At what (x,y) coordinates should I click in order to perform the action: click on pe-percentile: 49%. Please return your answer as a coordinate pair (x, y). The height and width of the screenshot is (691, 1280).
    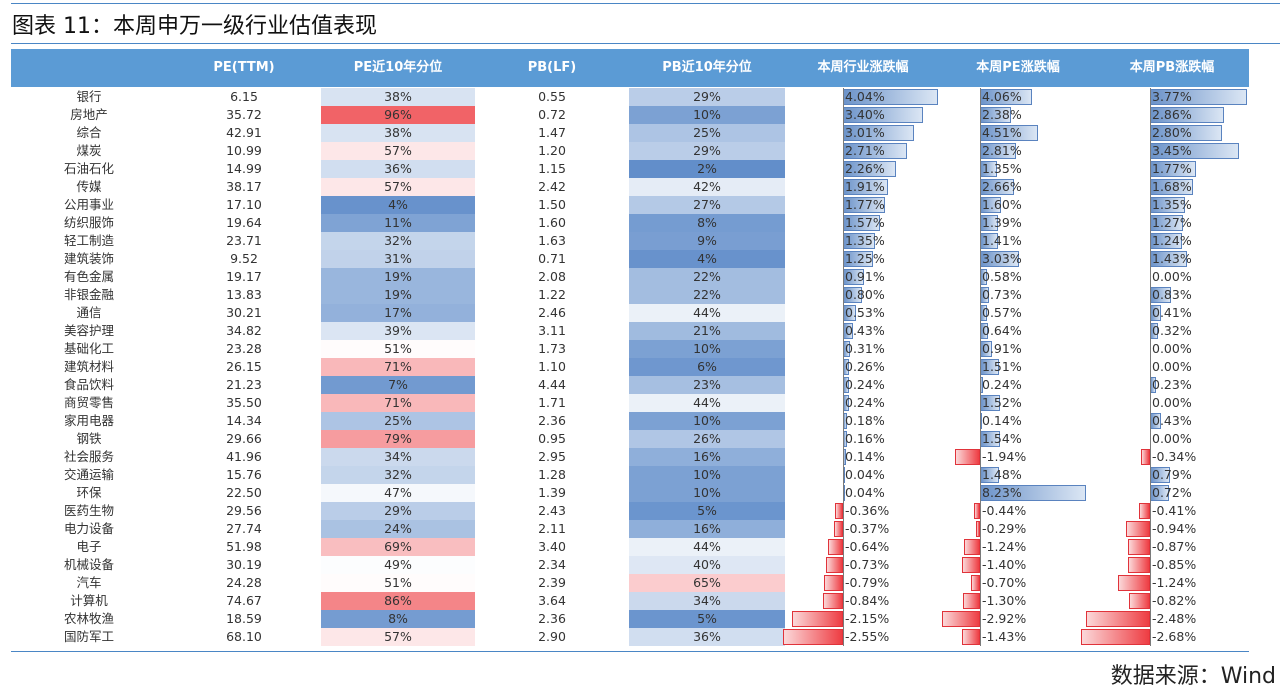
    Looking at the image, I should click on (398, 564).